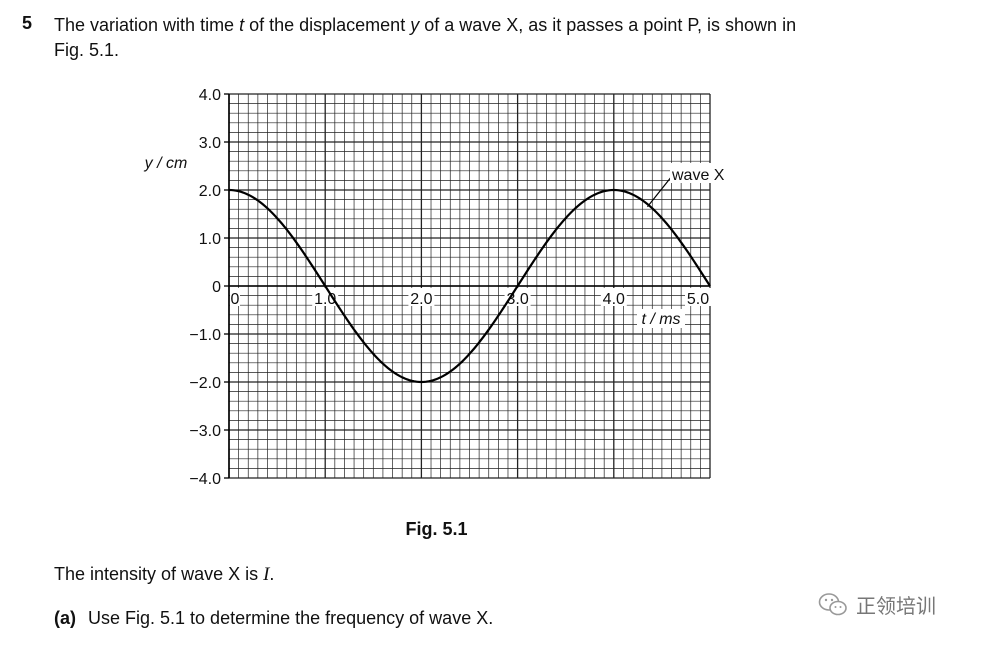 The width and height of the screenshot is (990, 648). What do you see at coordinates (698, 299) in the screenshot?
I see `x-tick-label: 5.0` at bounding box center [698, 299].